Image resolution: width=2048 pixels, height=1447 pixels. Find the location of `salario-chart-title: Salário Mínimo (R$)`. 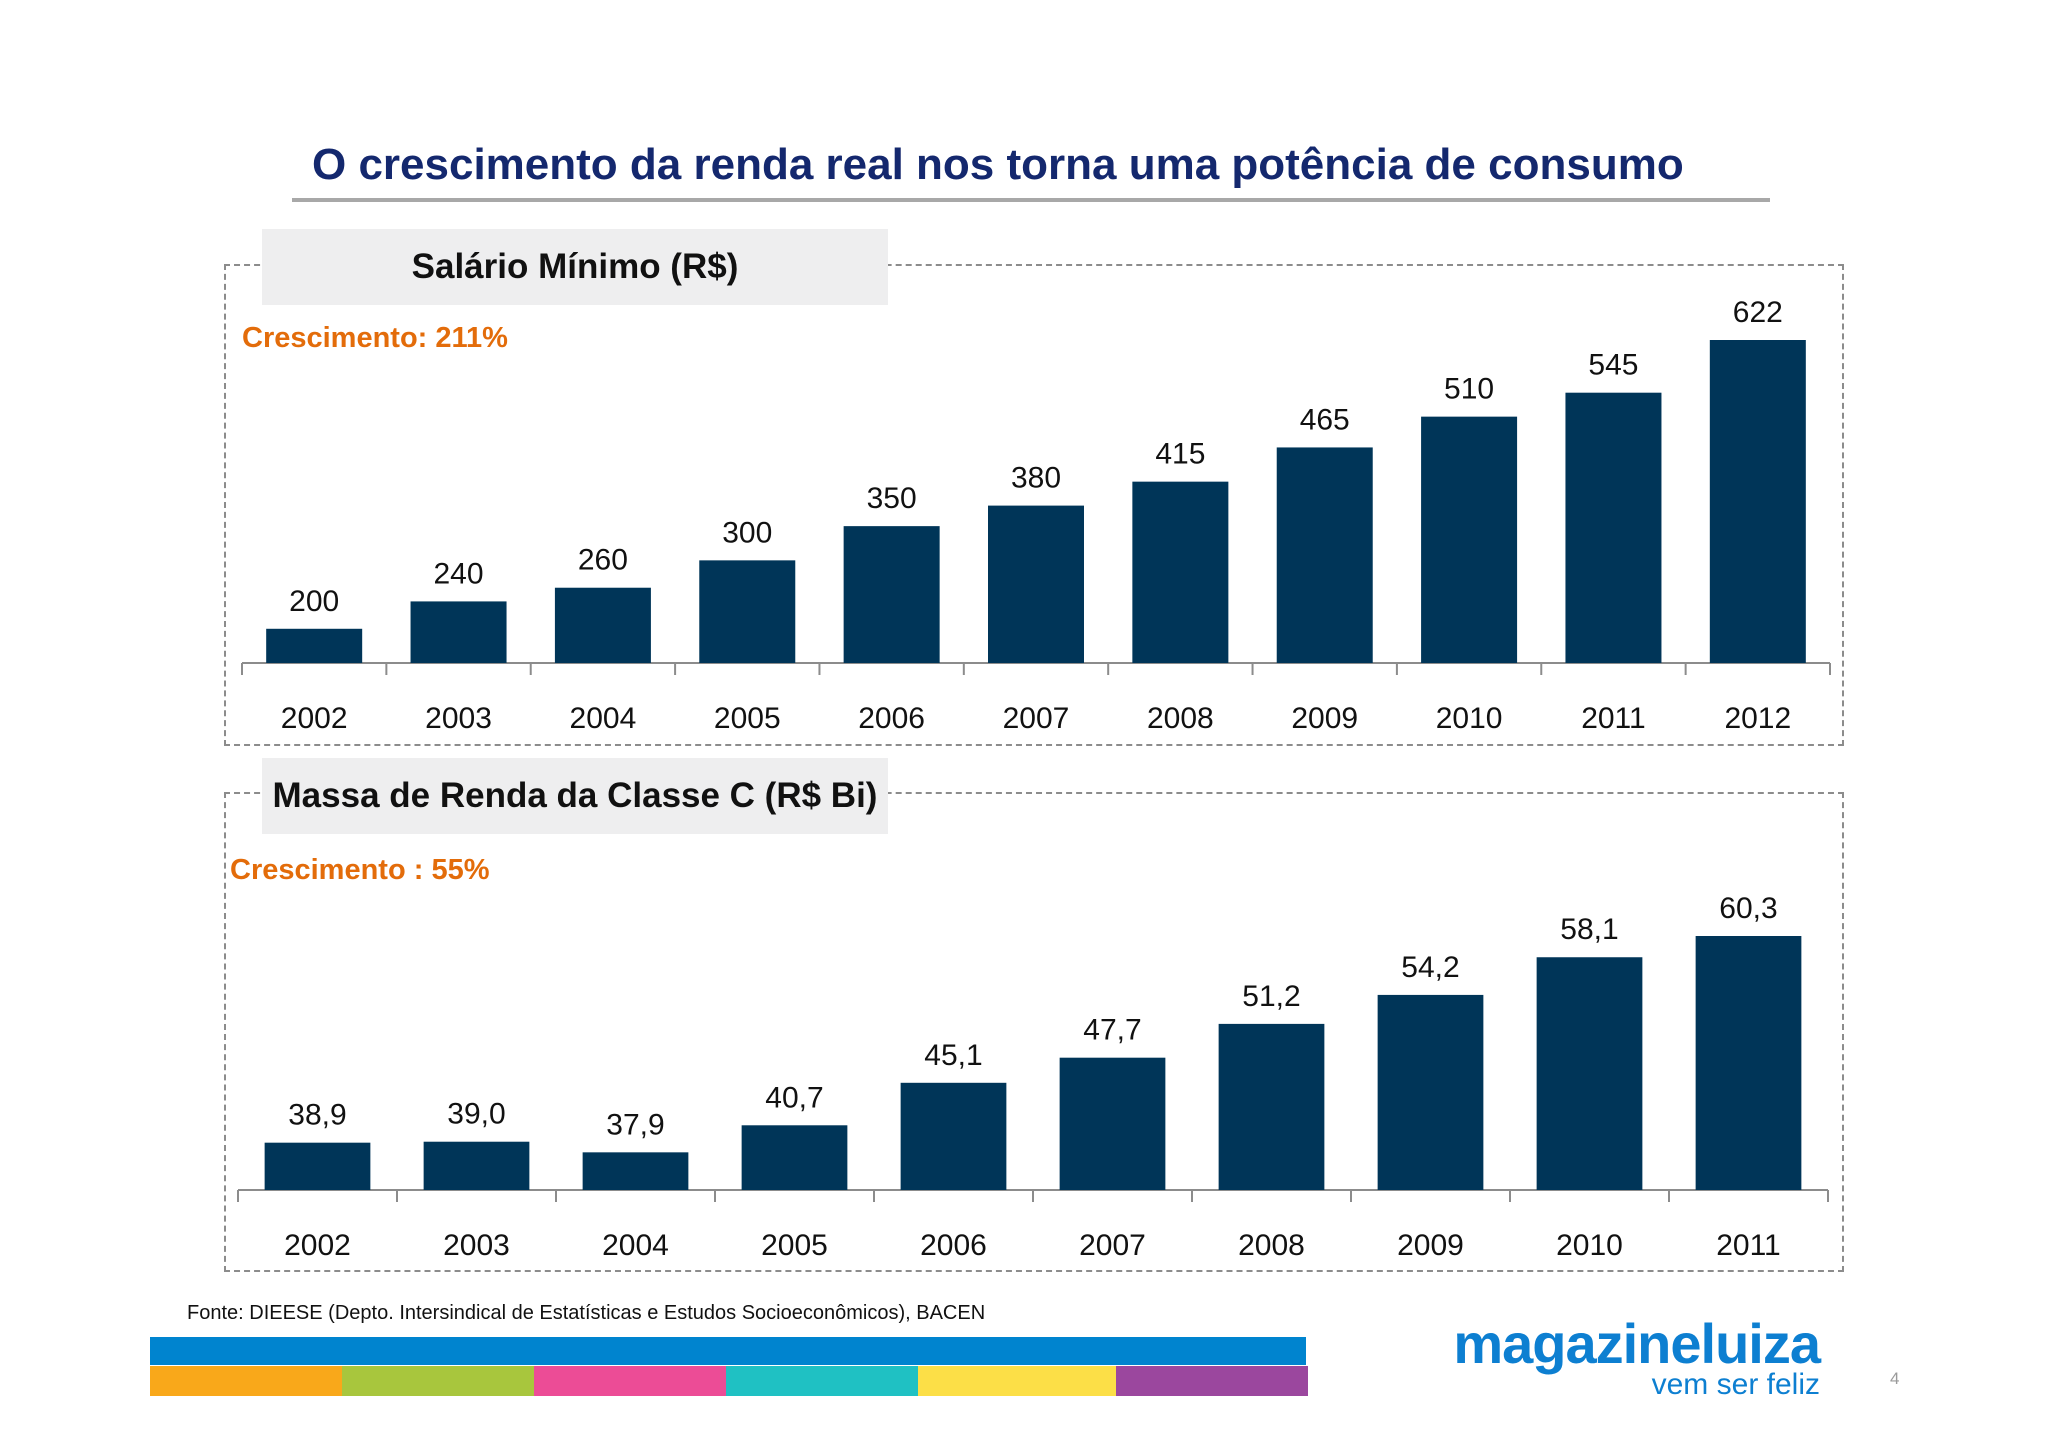

salario-chart-title: Salário Mínimo (R$) is located at coordinates (575, 267).